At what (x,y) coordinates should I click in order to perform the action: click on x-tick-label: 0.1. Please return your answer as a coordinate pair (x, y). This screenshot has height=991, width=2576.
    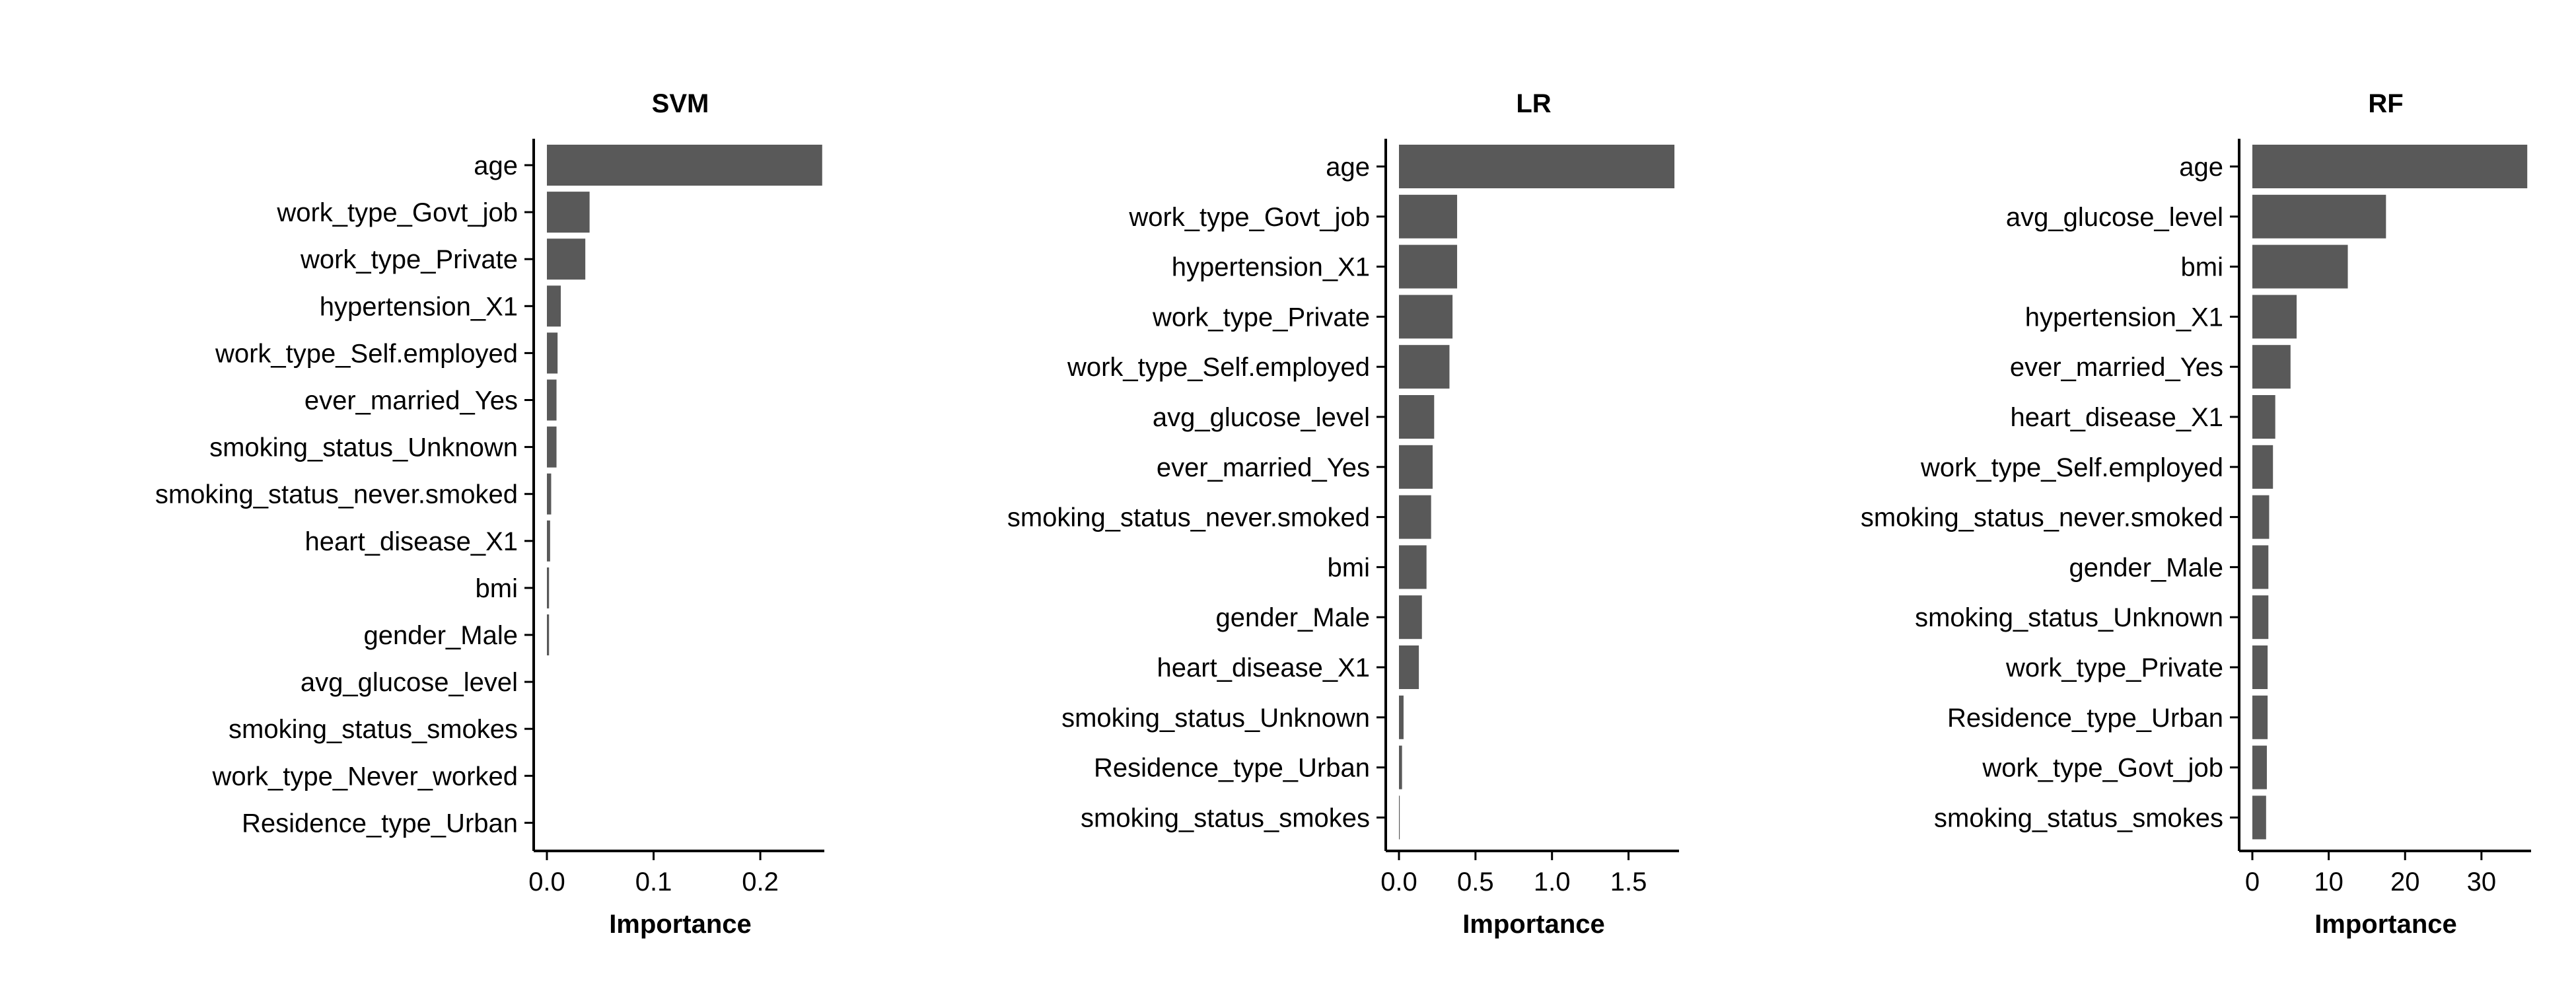
    Looking at the image, I should click on (653, 882).